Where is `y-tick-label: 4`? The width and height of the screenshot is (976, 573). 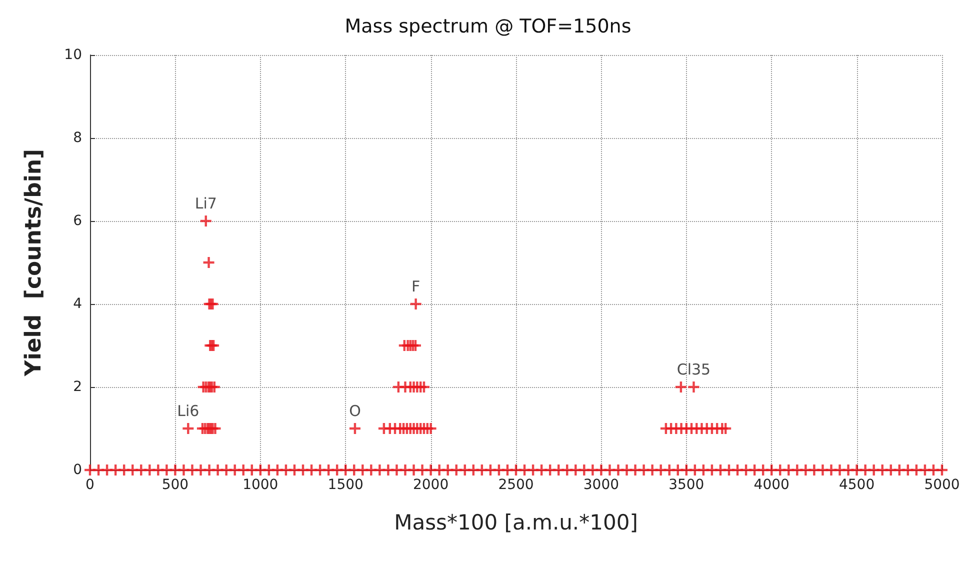 y-tick-label: 4 is located at coordinates (77, 304).